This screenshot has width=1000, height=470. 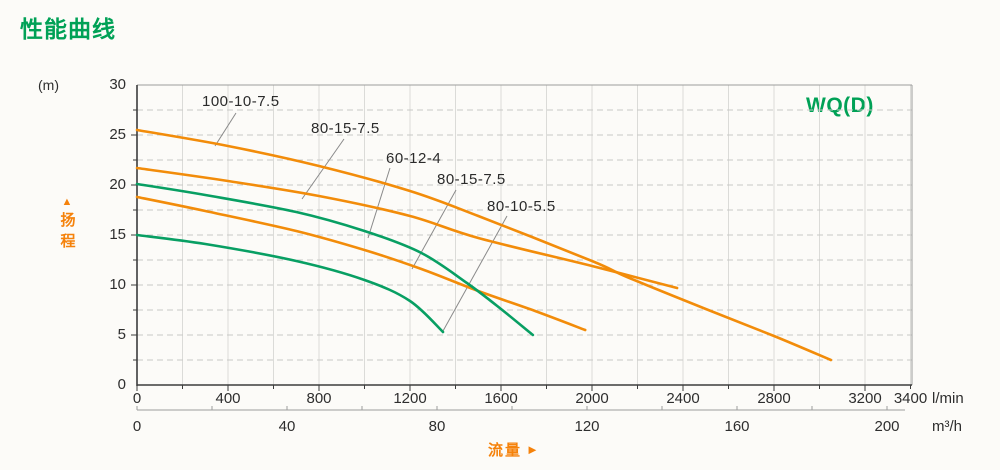 What do you see at coordinates (121, 334) in the screenshot?
I see `y-tick-label: 5` at bounding box center [121, 334].